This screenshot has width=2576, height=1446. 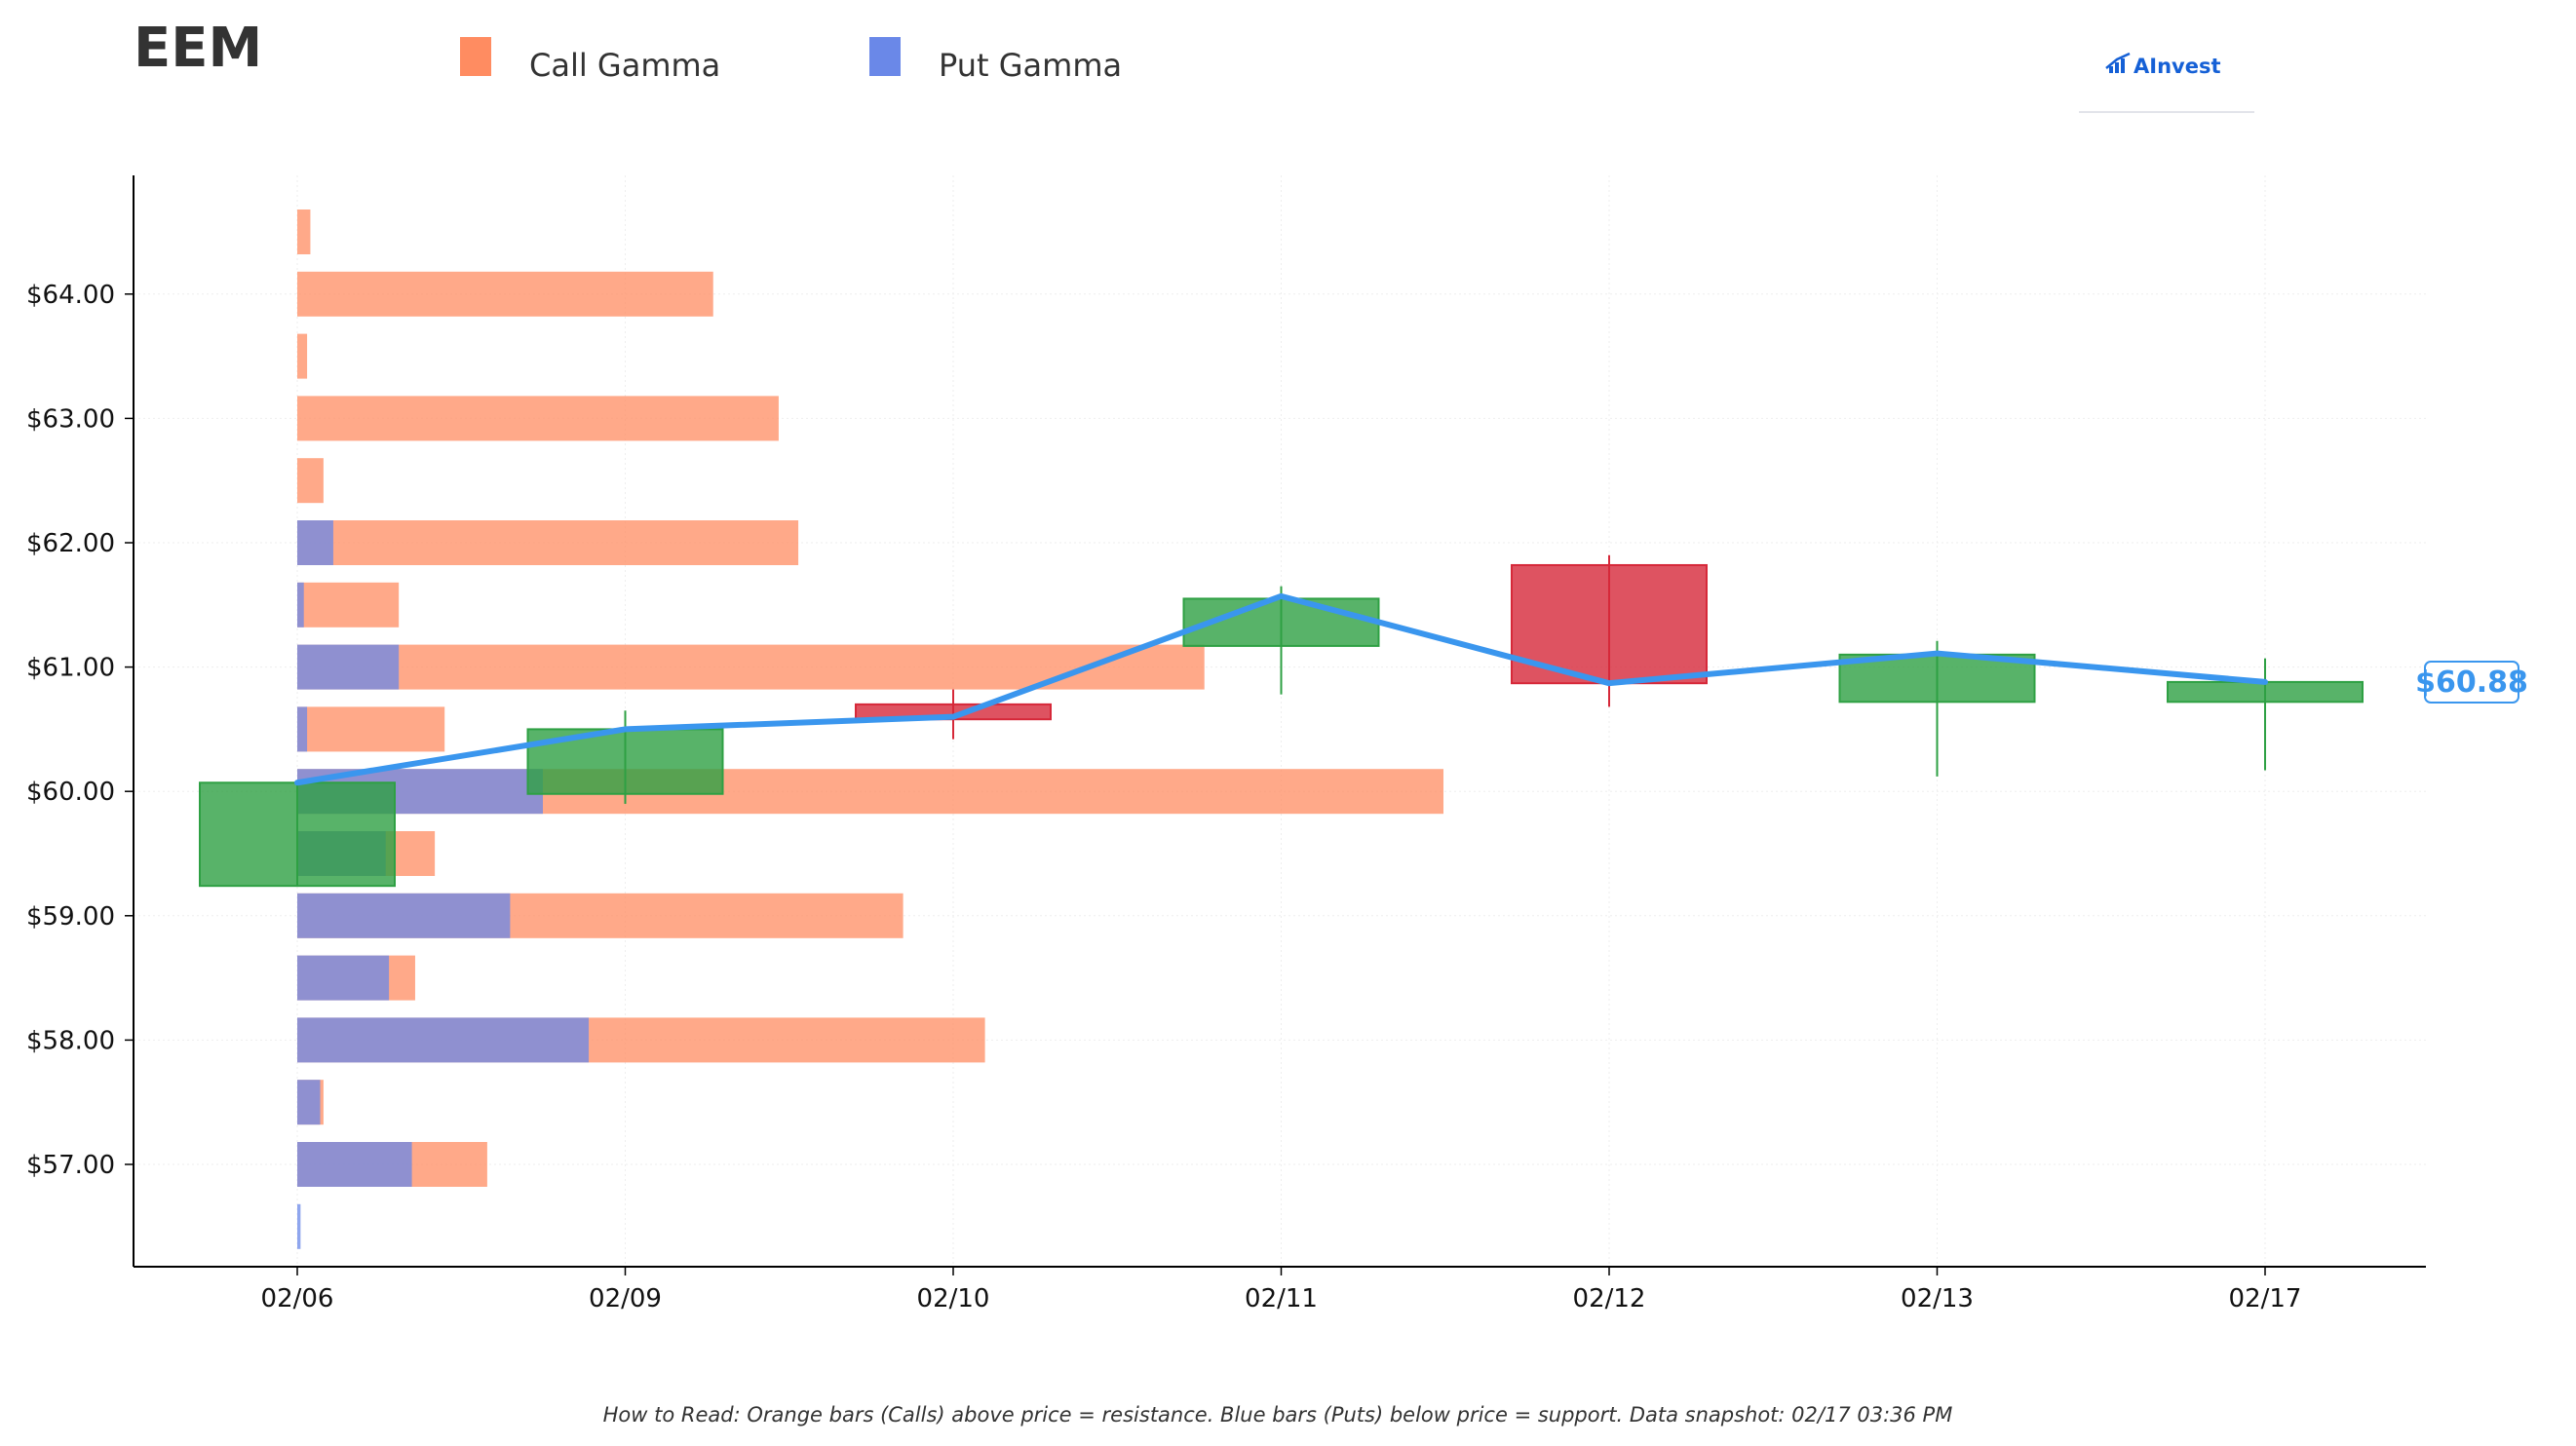 What do you see at coordinates (2166, 82) in the screenshot?
I see `ainvest-logo: AInvest` at bounding box center [2166, 82].